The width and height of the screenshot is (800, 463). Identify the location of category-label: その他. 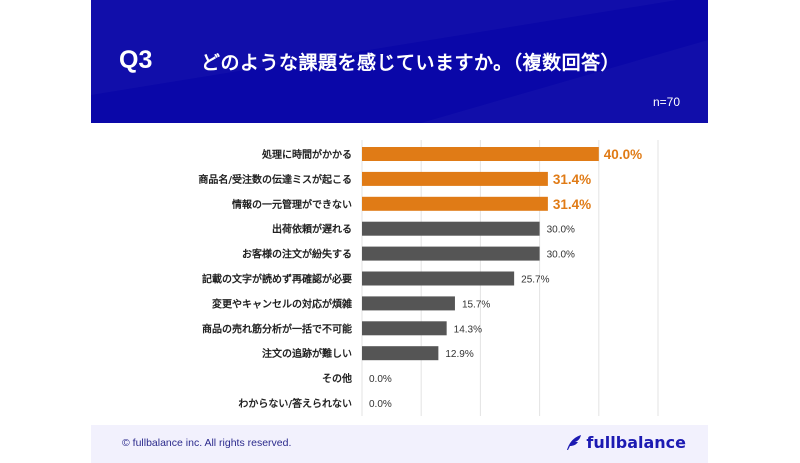
(337, 378).